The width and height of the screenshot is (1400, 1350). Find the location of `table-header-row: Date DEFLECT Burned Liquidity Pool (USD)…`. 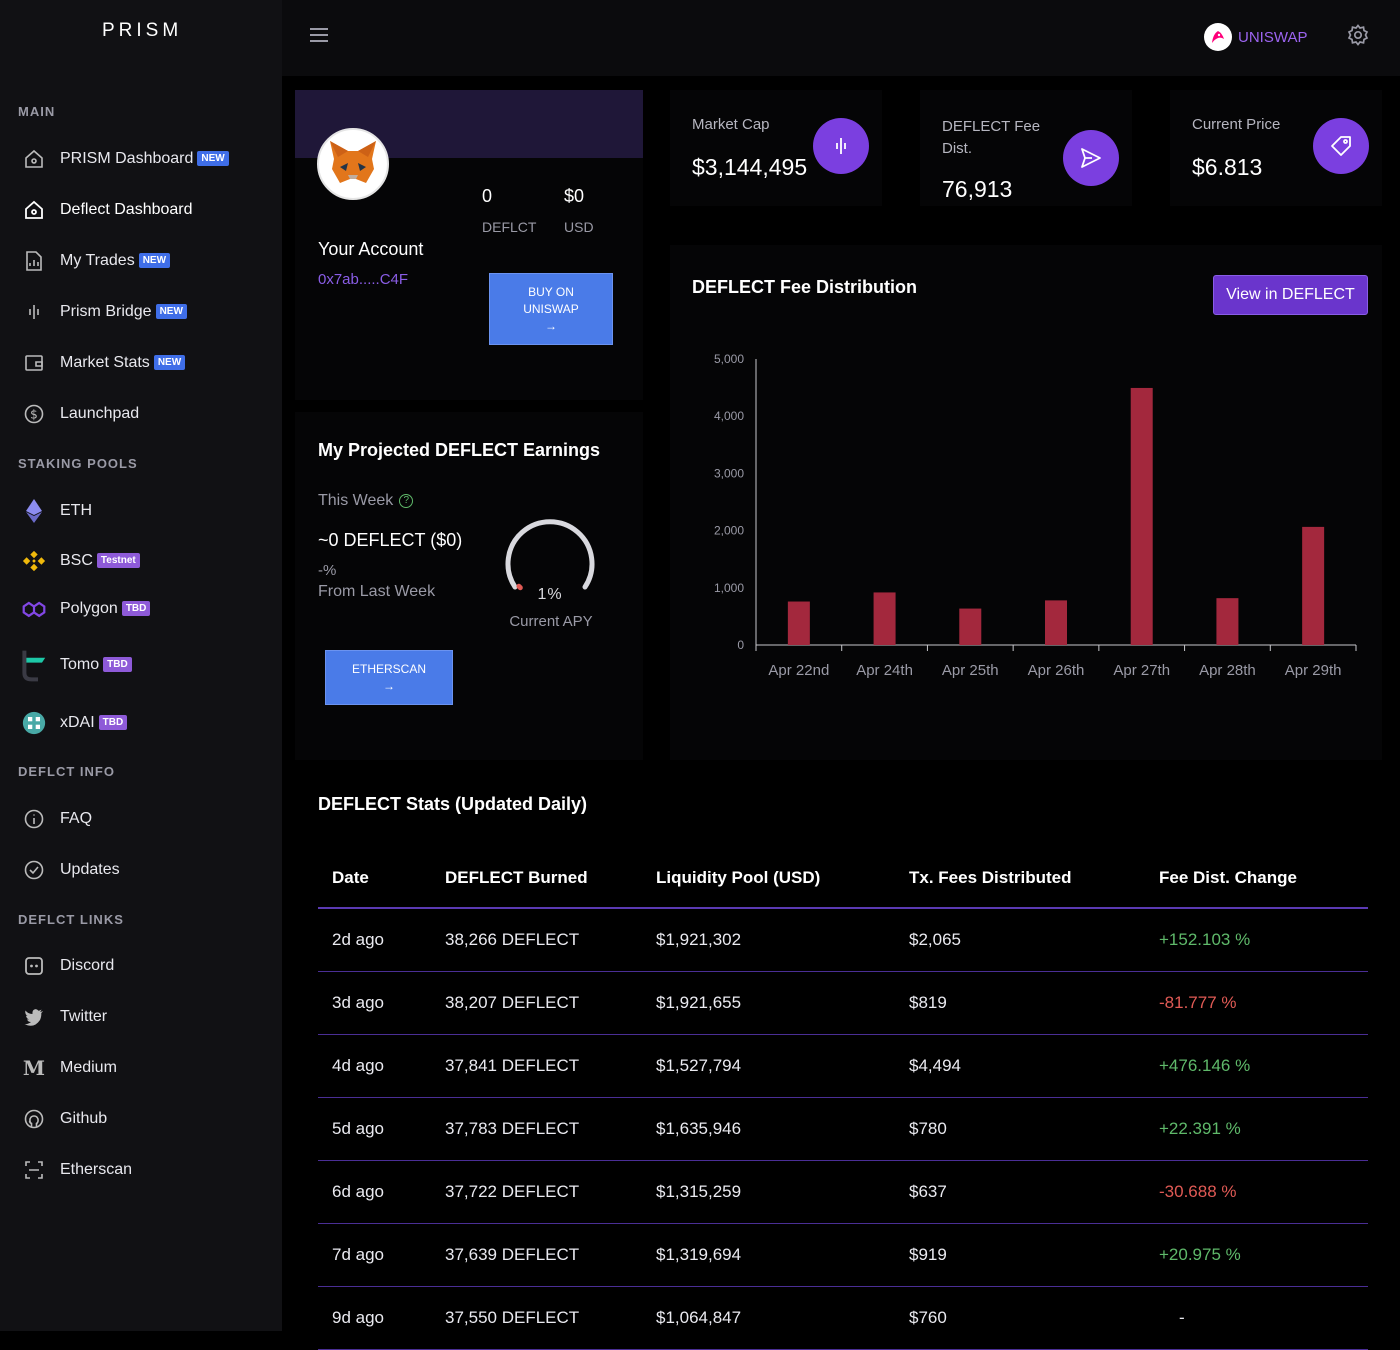

table-header-row: Date DEFLECT Burned Liquidity Pool (USD)… is located at coordinates (843, 878).